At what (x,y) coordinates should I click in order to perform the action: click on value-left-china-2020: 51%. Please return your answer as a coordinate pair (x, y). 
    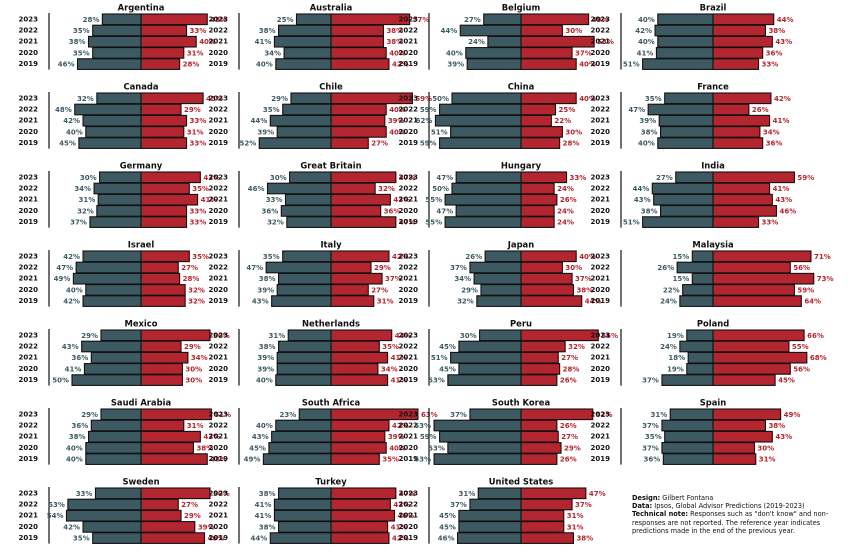
    Looking at the image, I should click on (439, 132).